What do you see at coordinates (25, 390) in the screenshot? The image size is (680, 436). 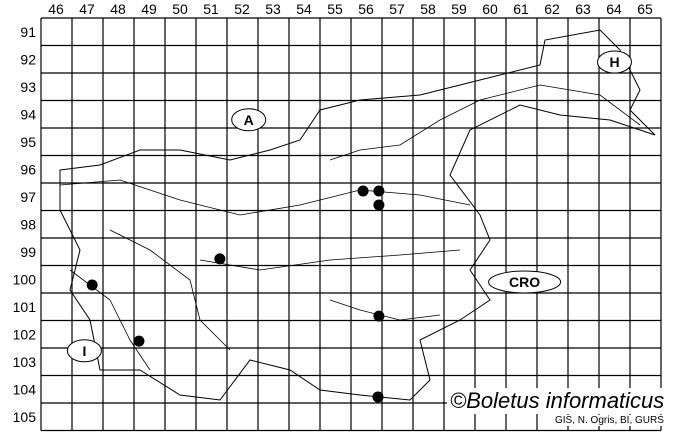 I see `row-label: 104` at bounding box center [25, 390].